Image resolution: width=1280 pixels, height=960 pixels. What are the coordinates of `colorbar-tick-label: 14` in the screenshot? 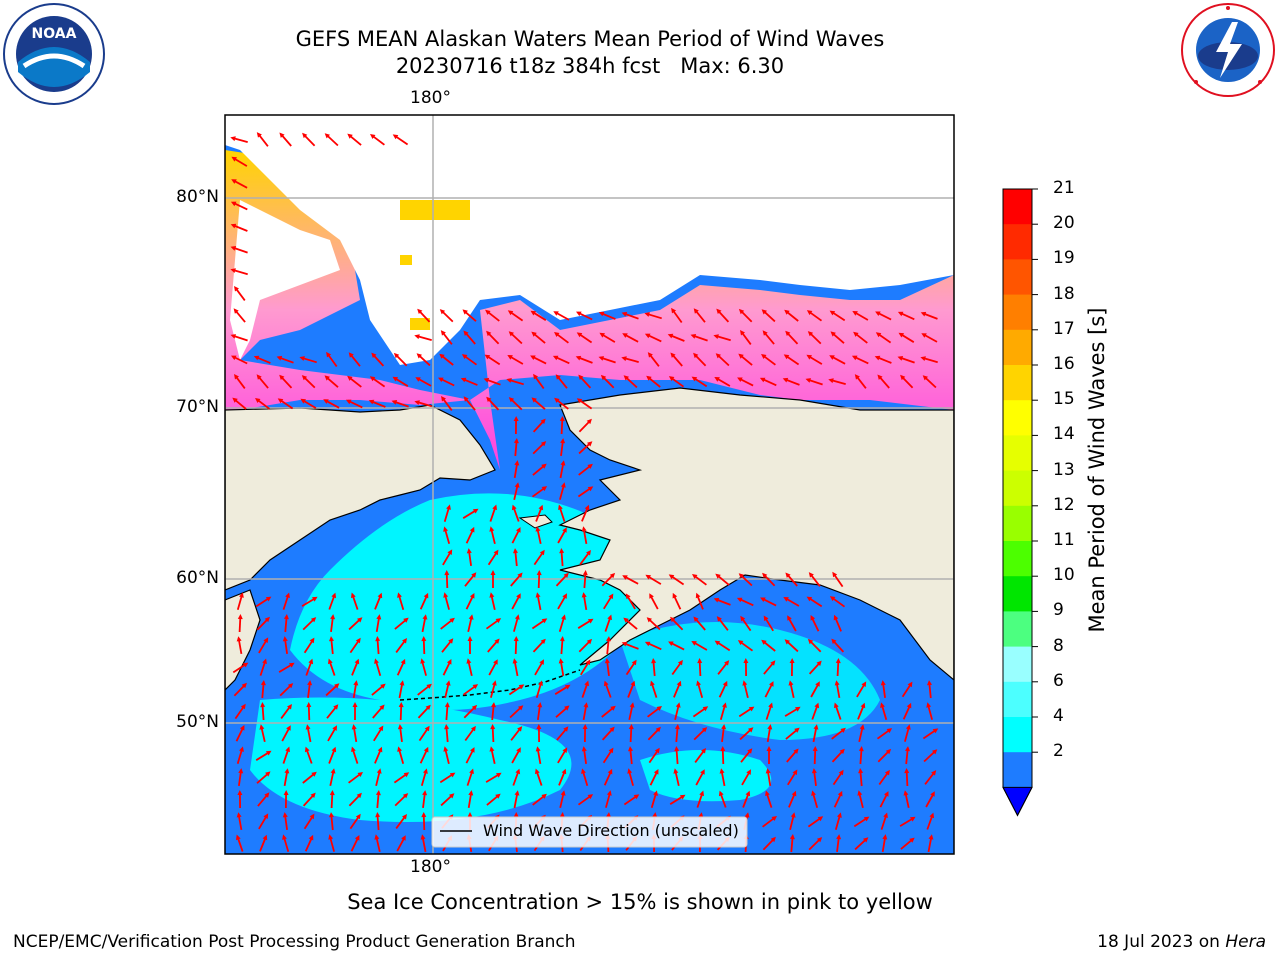 It's located at (1064, 434).